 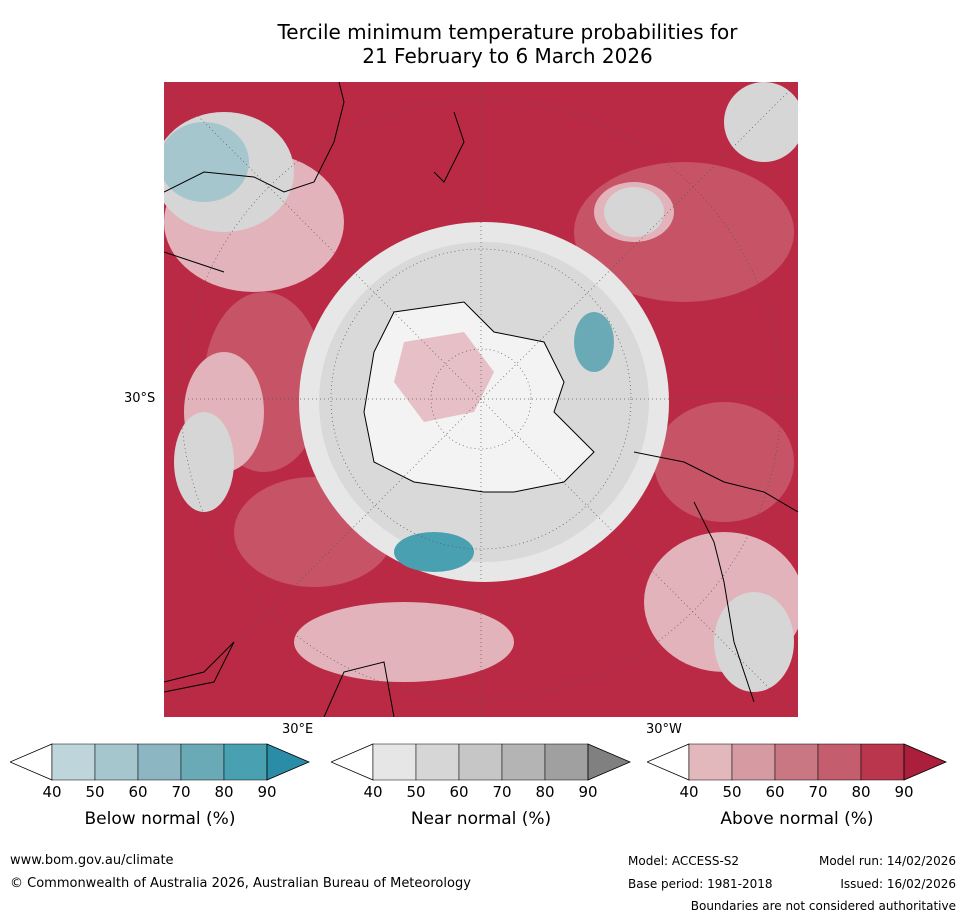 I want to click on model-run-text: Model run: 14/02/2026, so click(x=887, y=861).